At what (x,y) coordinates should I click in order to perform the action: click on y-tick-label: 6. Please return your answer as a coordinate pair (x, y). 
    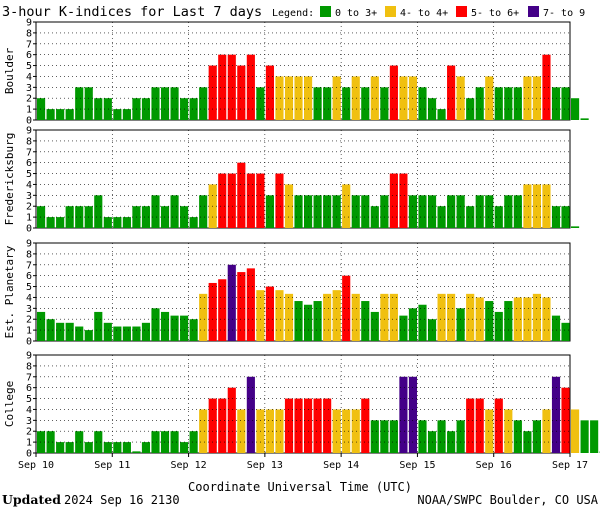
    Looking at the image, I should click on (29, 388).